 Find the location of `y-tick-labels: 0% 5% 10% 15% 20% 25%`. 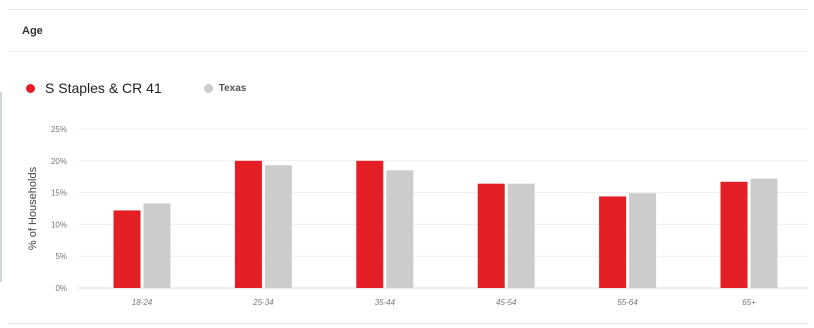

y-tick-labels: 0% 5% 10% 15% 20% 25% is located at coordinates (59, 209).